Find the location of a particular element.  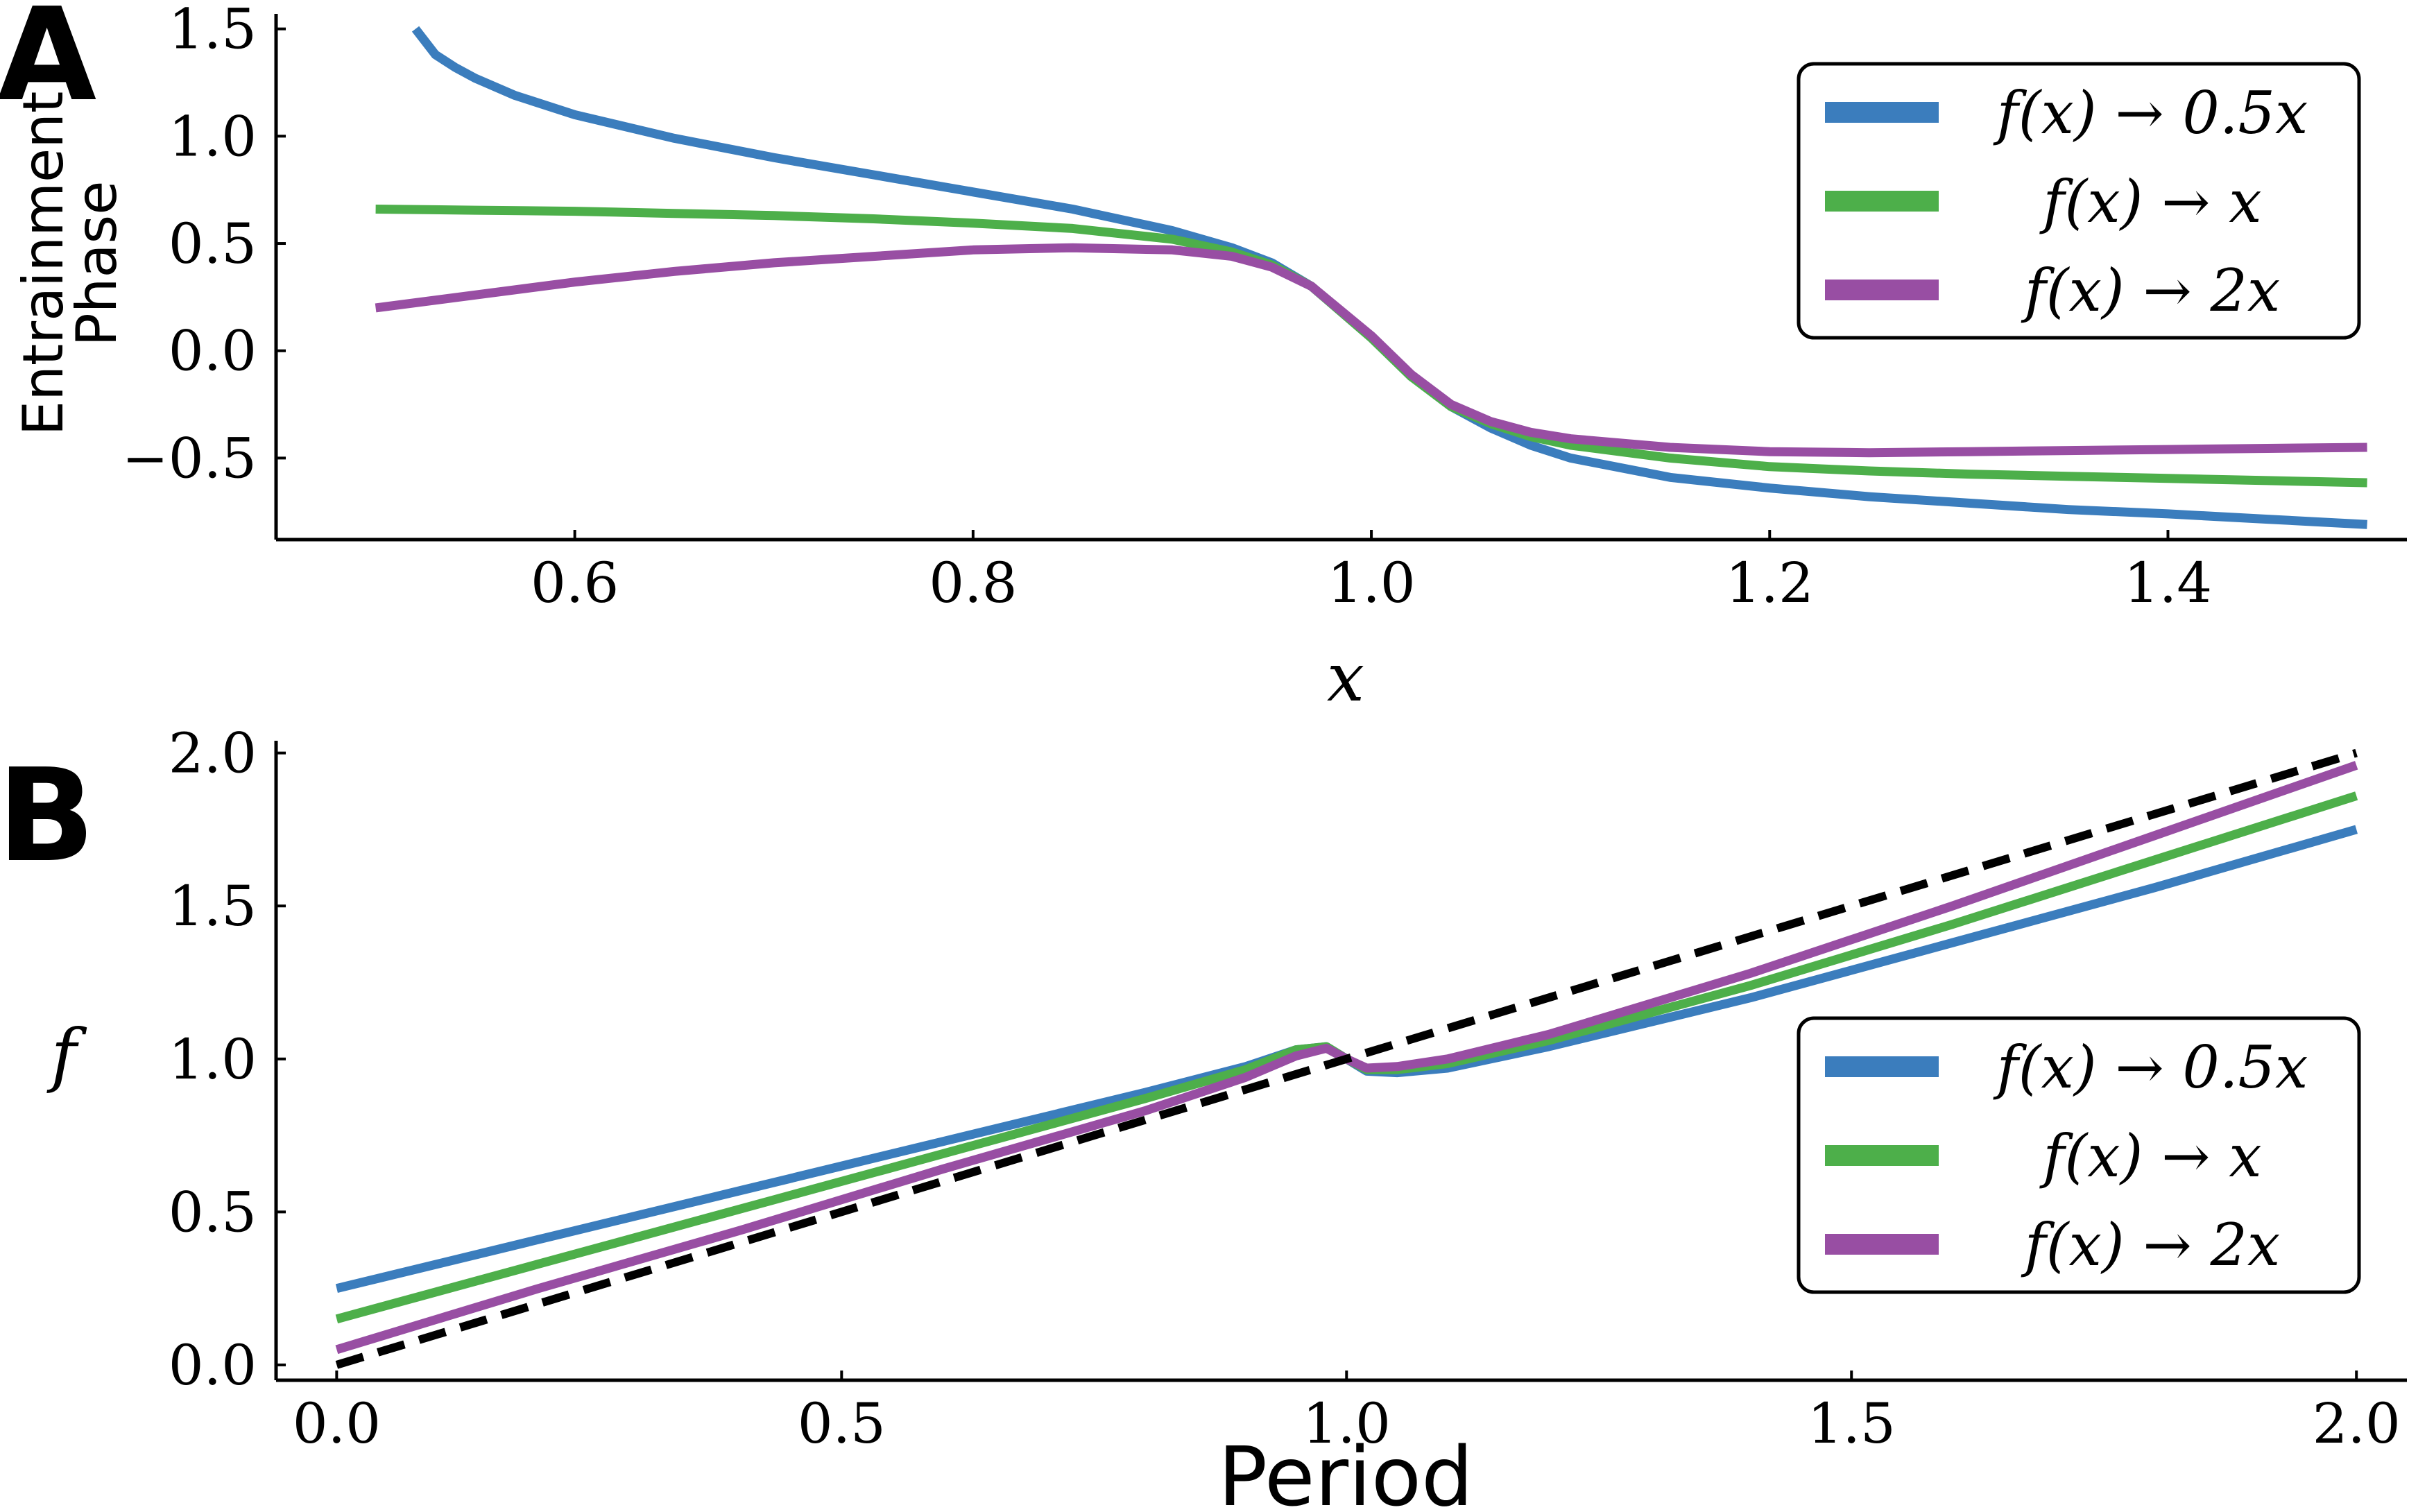

panel-a-legend: f(x) → 0.5x f(x) → x f(x) → 2x is located at coordinates (2079, 201).